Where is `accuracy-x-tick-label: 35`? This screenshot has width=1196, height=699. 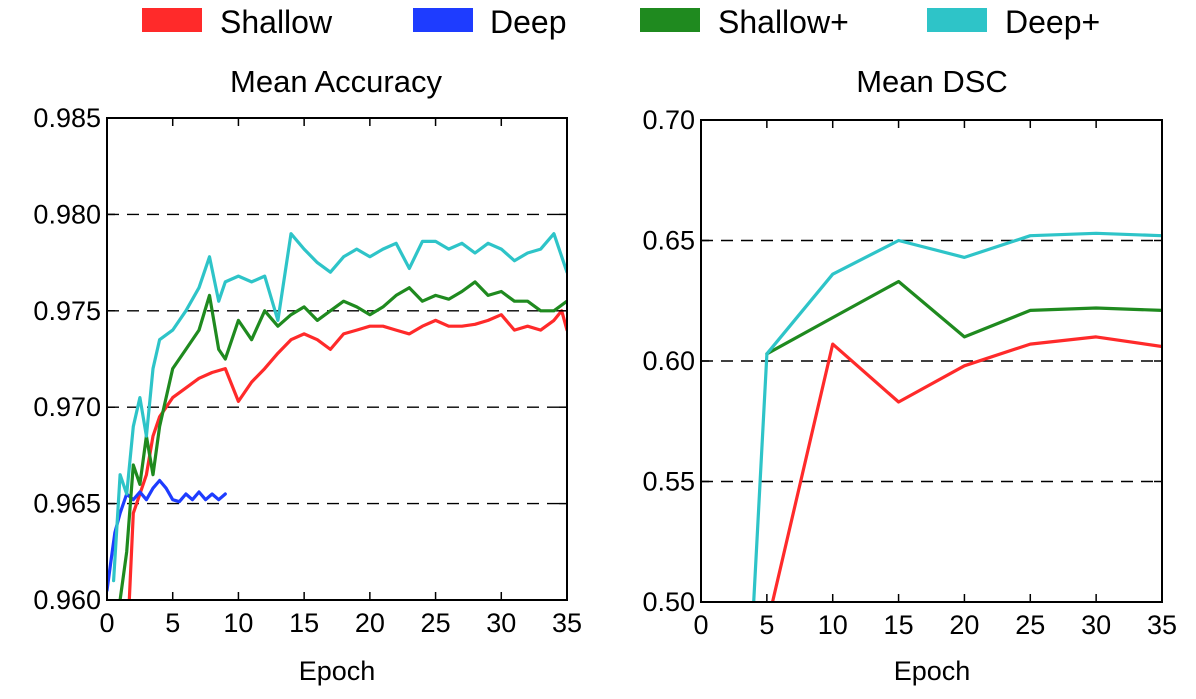 accuracy-x-tick-label: 35 is located at coordinates (567, 623).